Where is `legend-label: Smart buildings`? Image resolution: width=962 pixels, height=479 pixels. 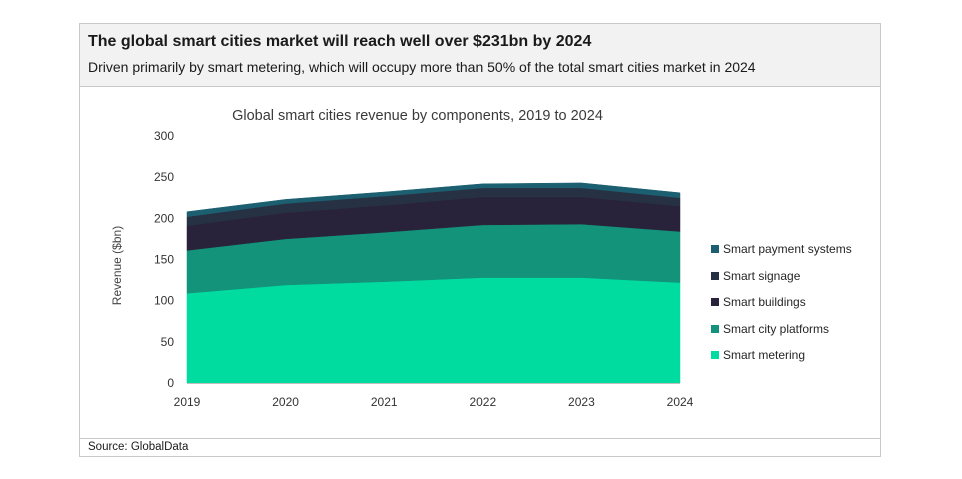 legend-label: Smart buildings is located at coordinates (764, 302).